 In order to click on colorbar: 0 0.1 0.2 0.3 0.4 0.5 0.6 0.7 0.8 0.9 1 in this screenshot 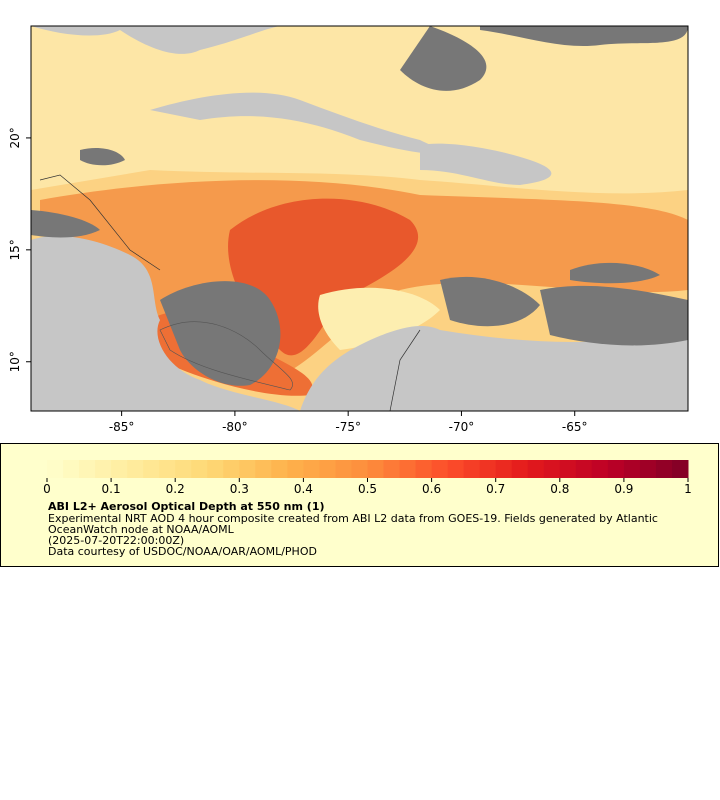, I will do `click(367, 478)`.